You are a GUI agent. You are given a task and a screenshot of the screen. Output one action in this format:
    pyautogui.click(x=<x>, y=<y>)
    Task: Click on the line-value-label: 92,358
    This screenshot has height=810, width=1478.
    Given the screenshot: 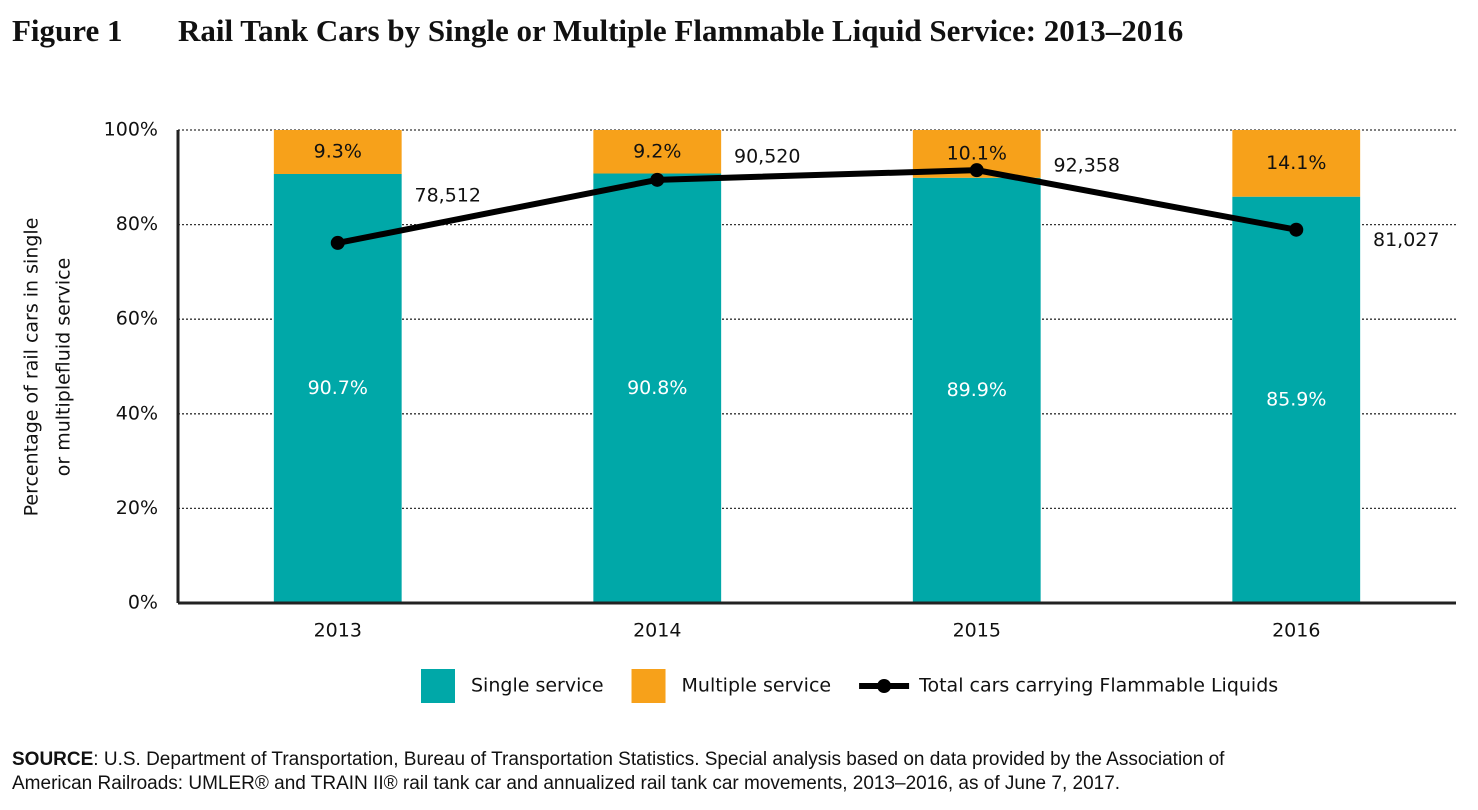 What is the action you would take?
    pyautogui.click(x=1087, y=166)
    